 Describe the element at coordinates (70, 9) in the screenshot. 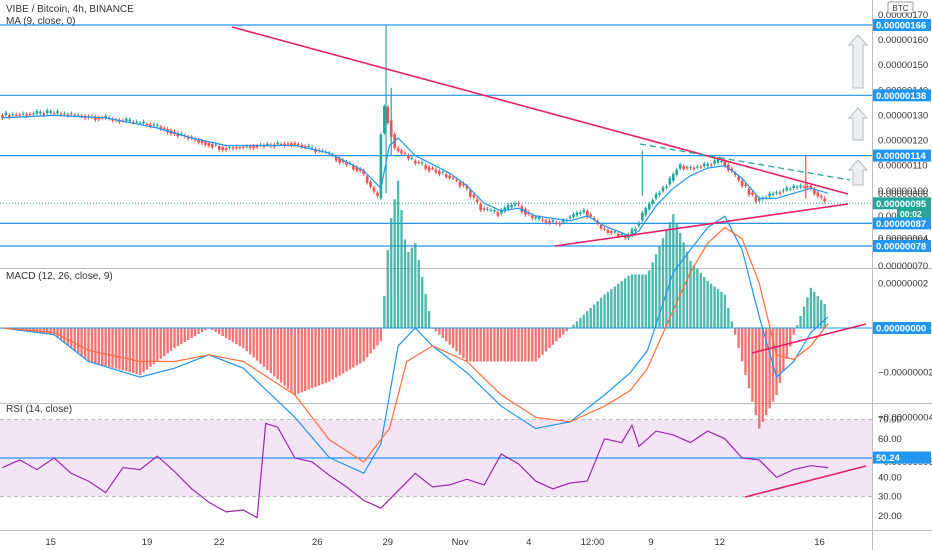

I see `symbol-legend: VIBE / Bitcoin, 4h, BINANCE` at that location.